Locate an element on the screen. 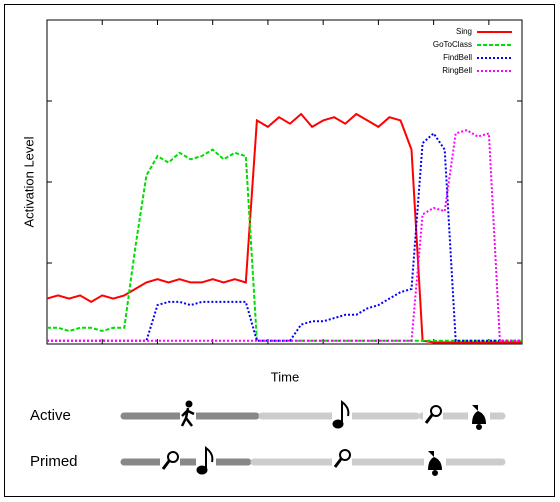 The height and width of the screenshot is (502, 560). x-axis-label: Time is located at coordinates (285, 376).